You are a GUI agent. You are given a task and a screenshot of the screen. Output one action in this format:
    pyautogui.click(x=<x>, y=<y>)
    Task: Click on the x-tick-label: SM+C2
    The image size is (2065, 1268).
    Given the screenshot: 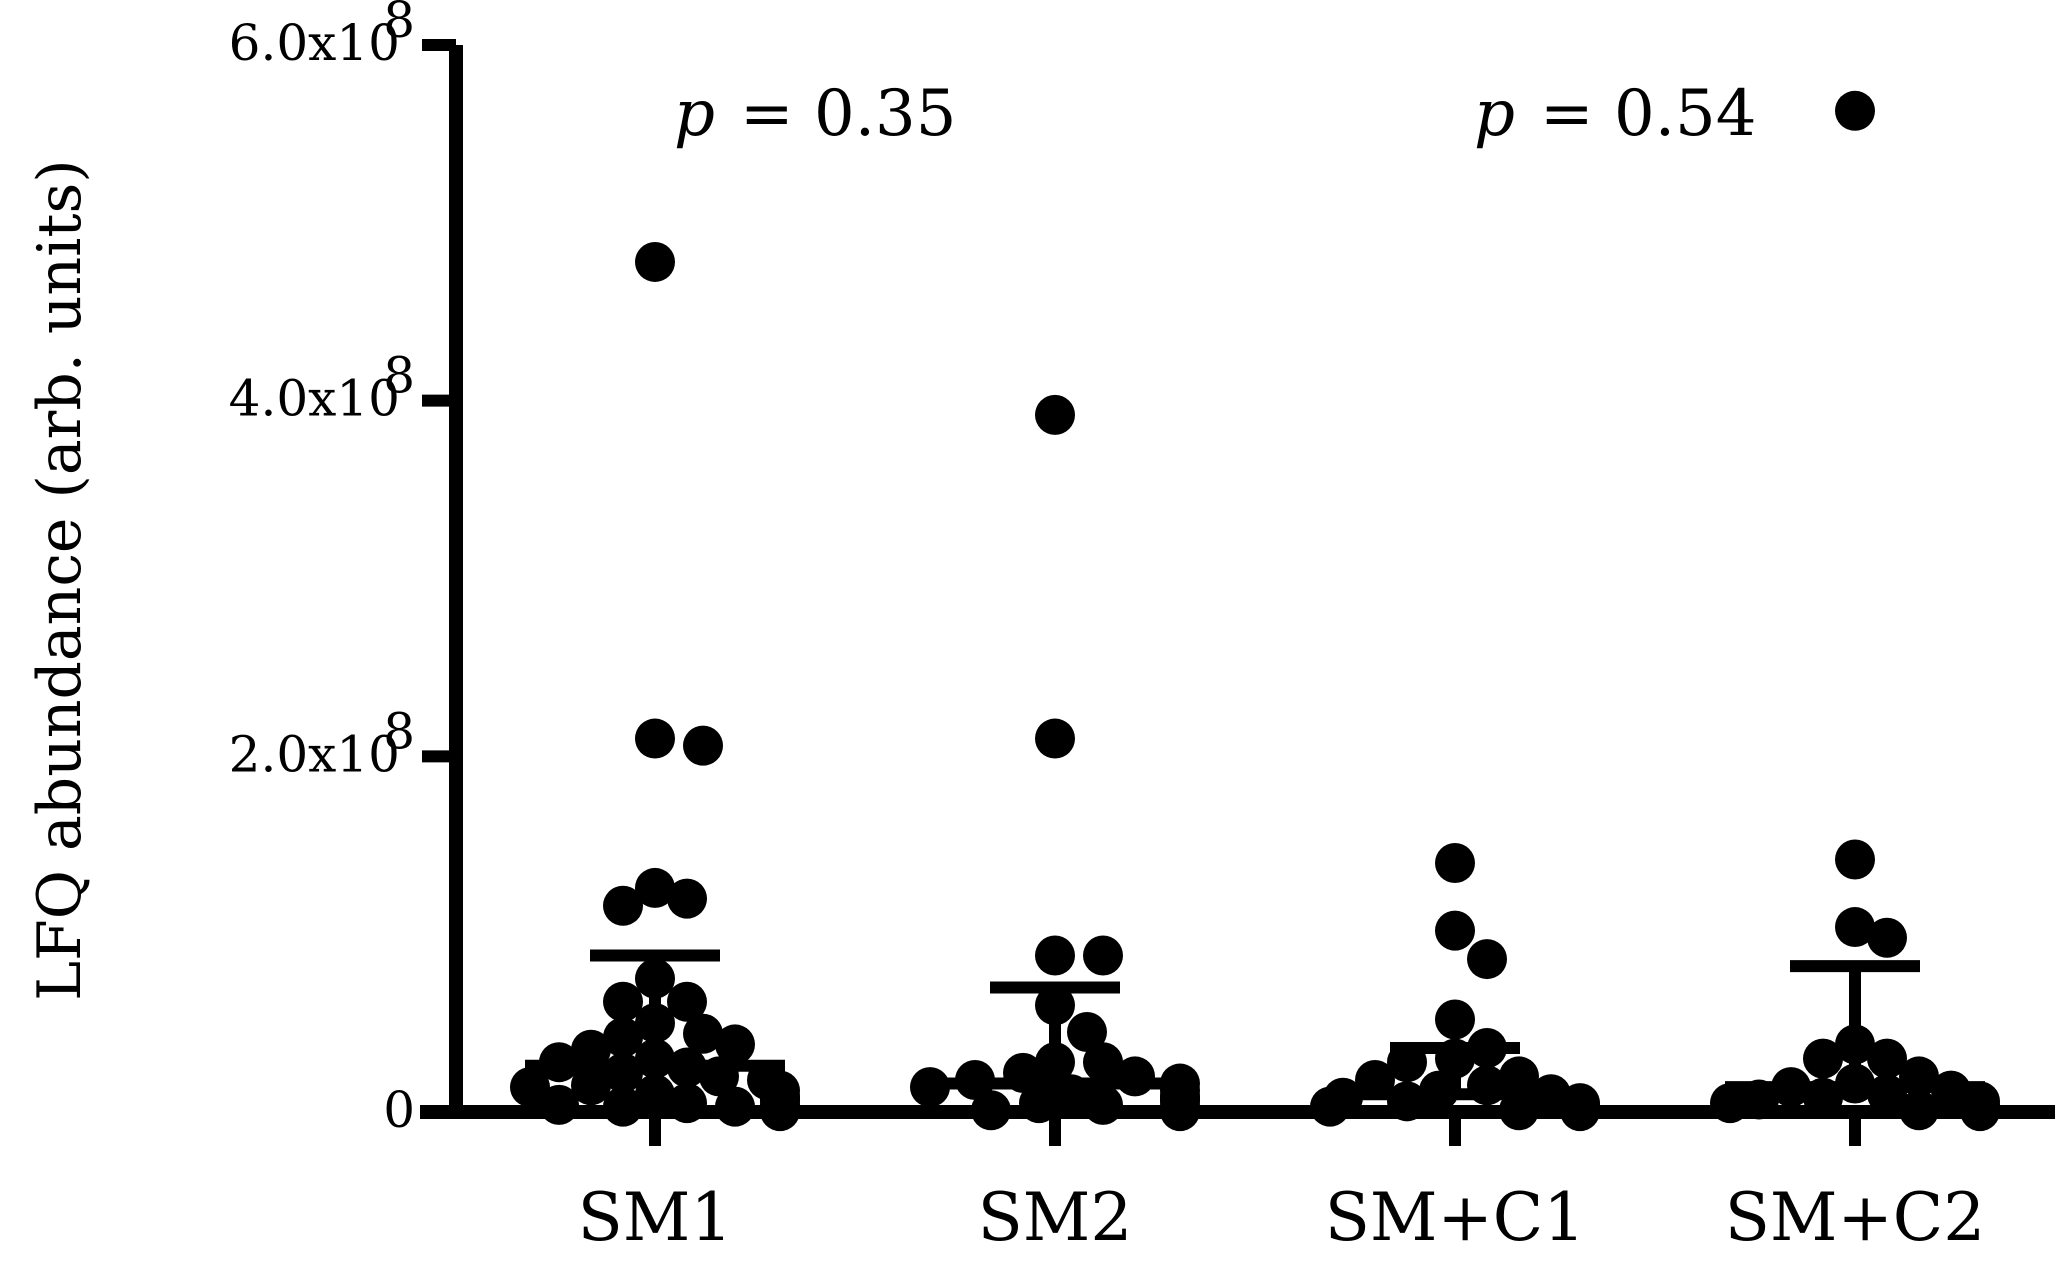 What is the action you would take?
    pyautogui.click(x=1855, y=1217)
    